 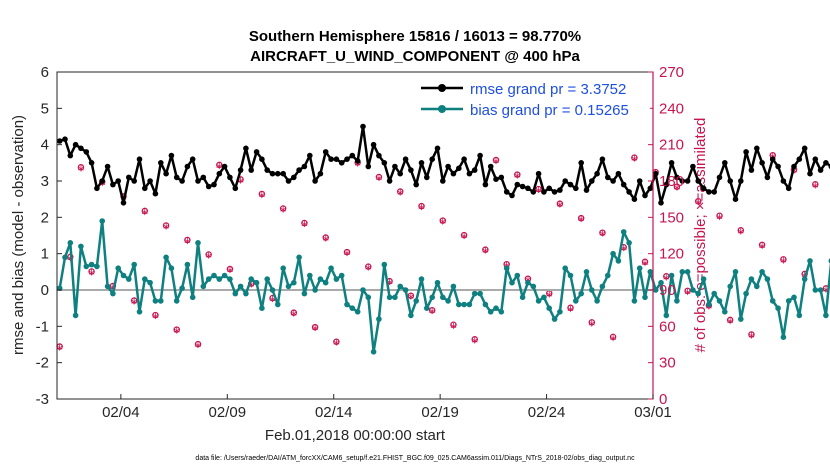 I want to click on y-left-tick-label: 5, so click(x=45, y=108).